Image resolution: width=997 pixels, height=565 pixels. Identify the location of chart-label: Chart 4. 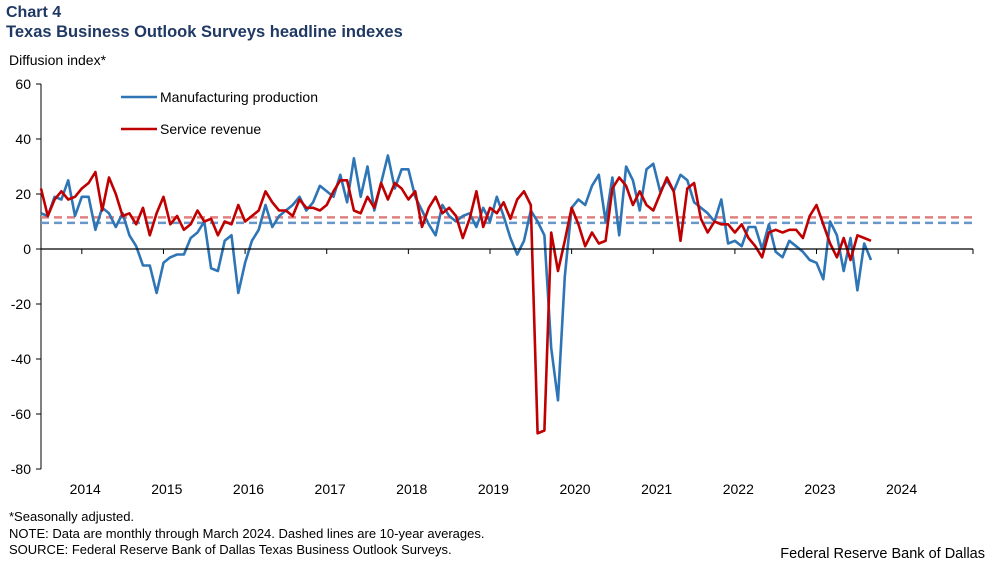
(34, 12).